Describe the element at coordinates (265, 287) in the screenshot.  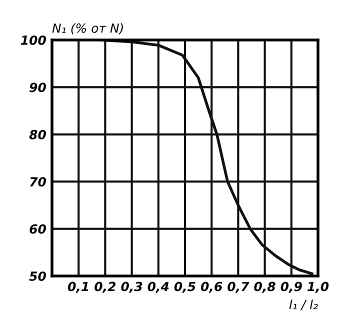
I see `x-tick-label: 0,8` at that location.